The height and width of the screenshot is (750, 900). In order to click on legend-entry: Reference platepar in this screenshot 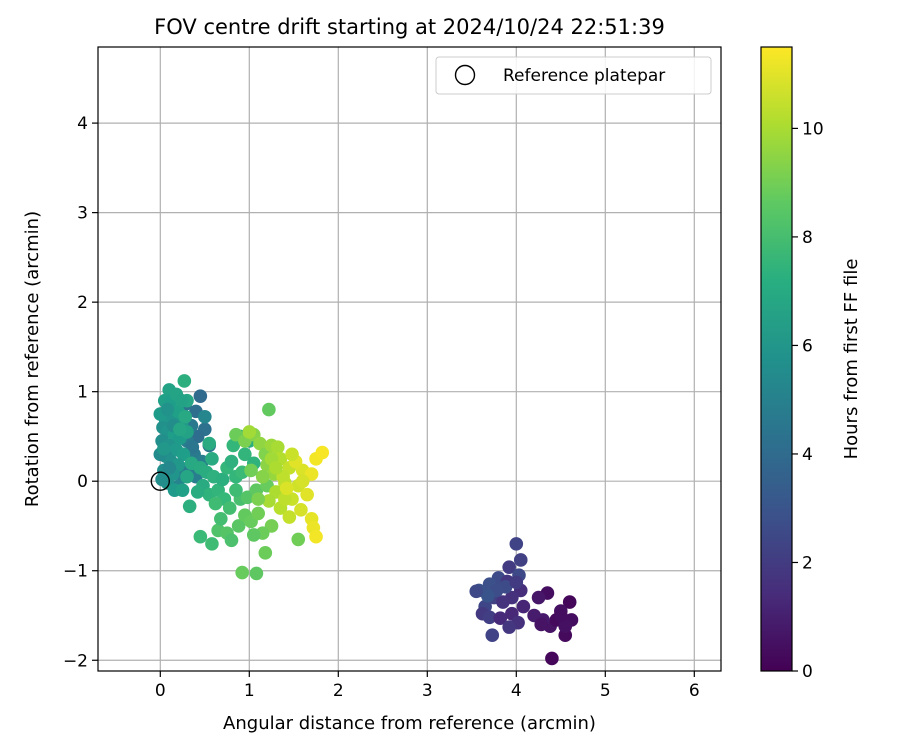, I will do `click(584, 76)`.